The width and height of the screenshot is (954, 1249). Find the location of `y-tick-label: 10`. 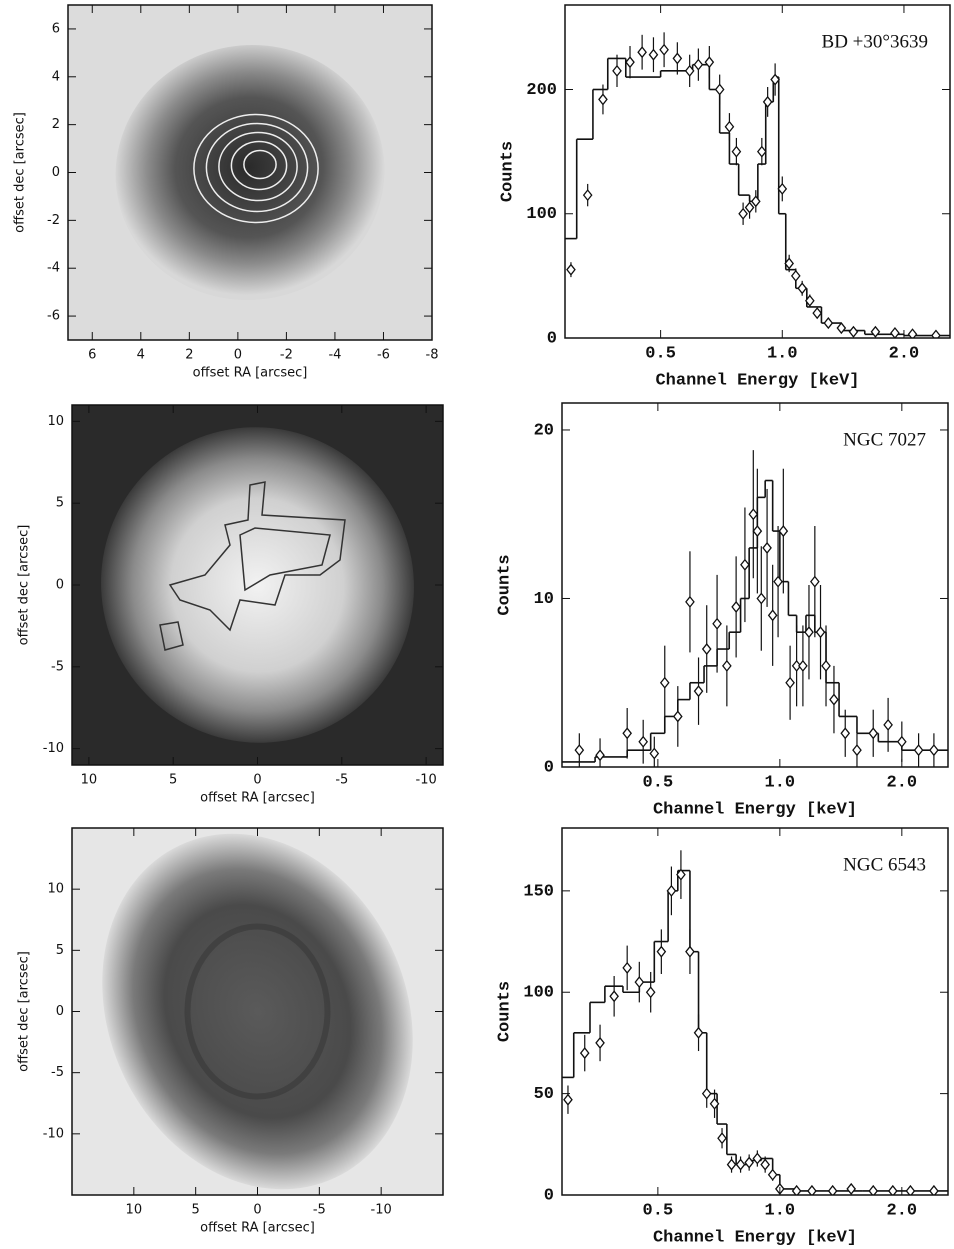

y-tick-label: 10 is located at coordinates (55, 889).